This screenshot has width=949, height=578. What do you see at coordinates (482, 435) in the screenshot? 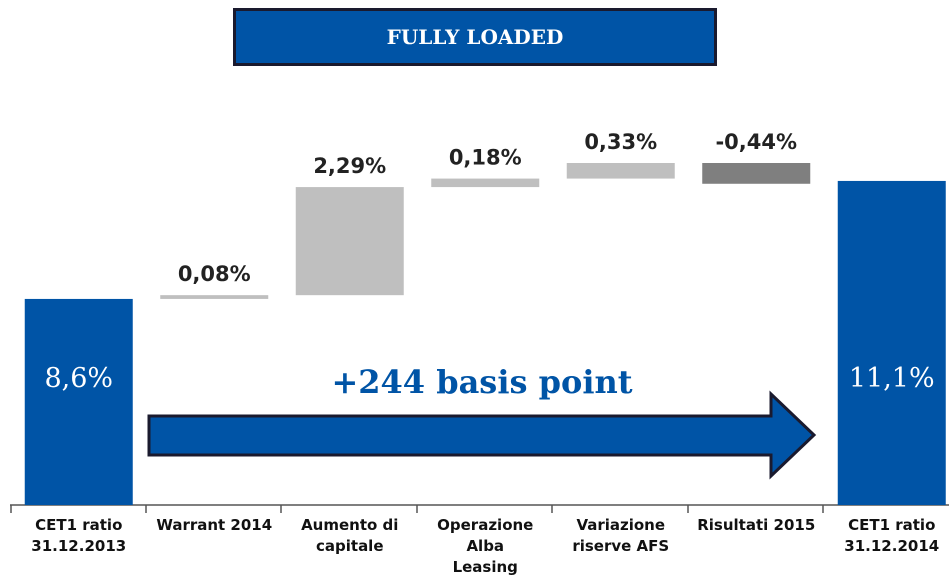
I see `arrow` at bounding box center [482, 435].